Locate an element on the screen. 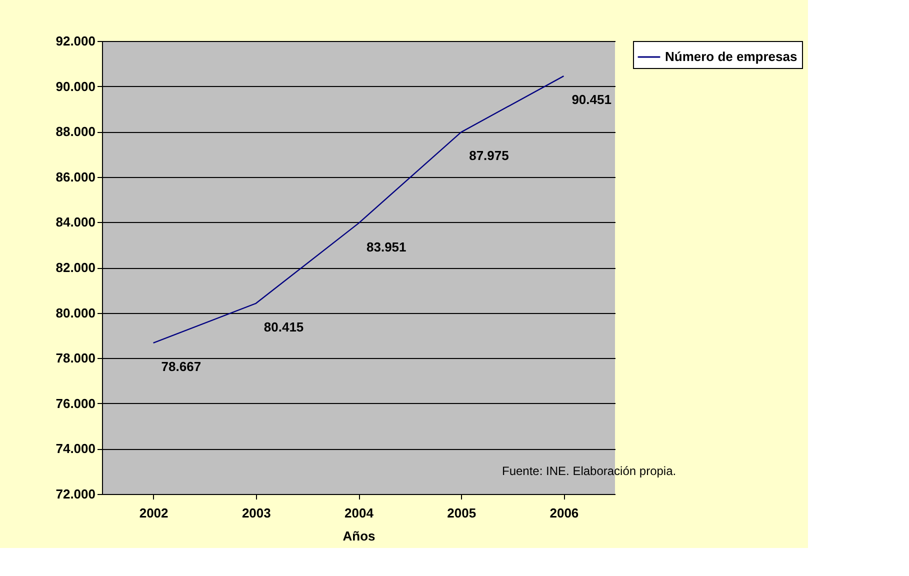 The image size is (909, 576). x-tick-label: 2003 is located at coordinates (256, 513).